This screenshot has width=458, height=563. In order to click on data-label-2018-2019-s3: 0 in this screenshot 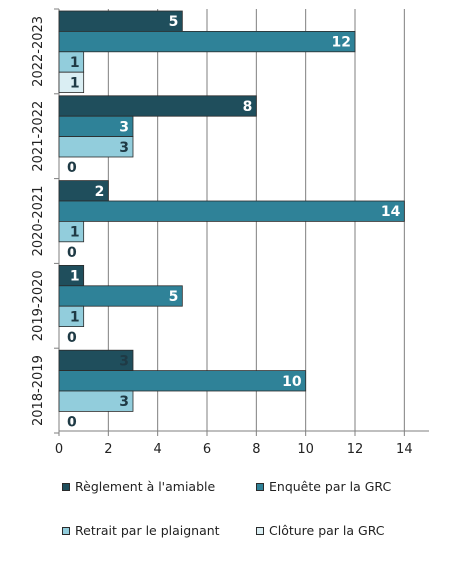, I will do `click(72, 423)`.